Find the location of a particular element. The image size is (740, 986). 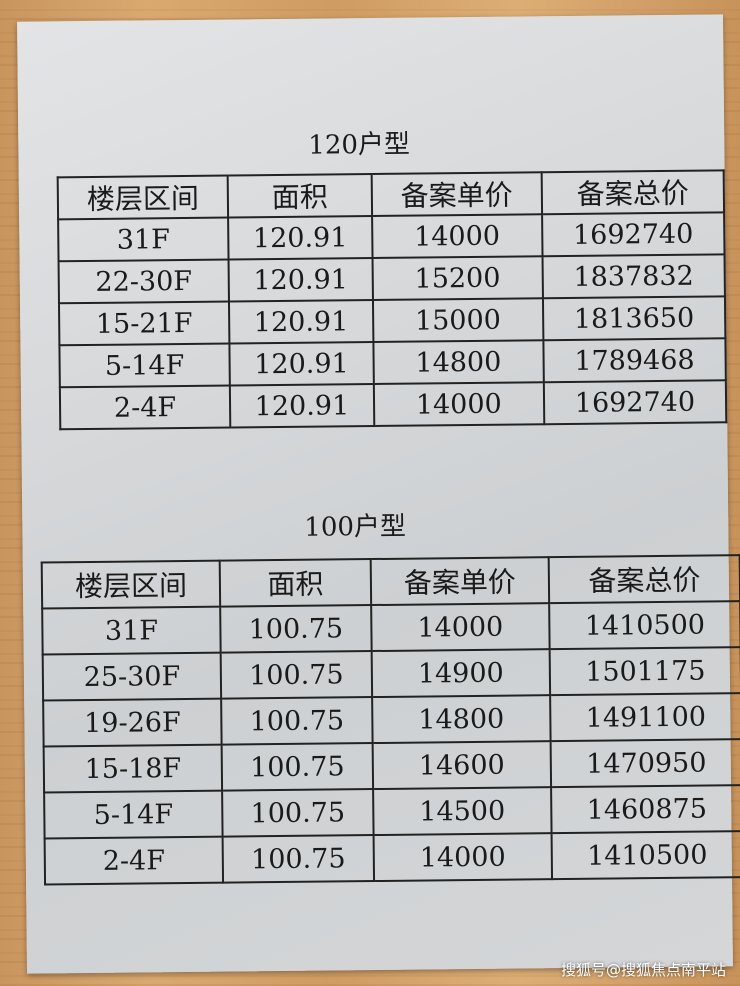

table-title-120: 120户型 is located at coordinates (359, 145).